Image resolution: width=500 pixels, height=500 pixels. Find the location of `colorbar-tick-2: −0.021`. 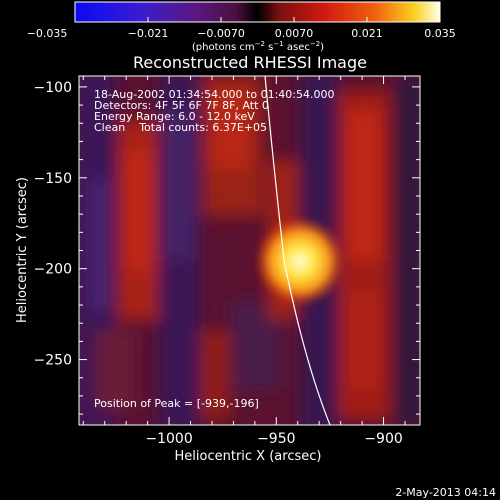

colorbar-tick-2: −0.021 is located at coordinates (148, 33).